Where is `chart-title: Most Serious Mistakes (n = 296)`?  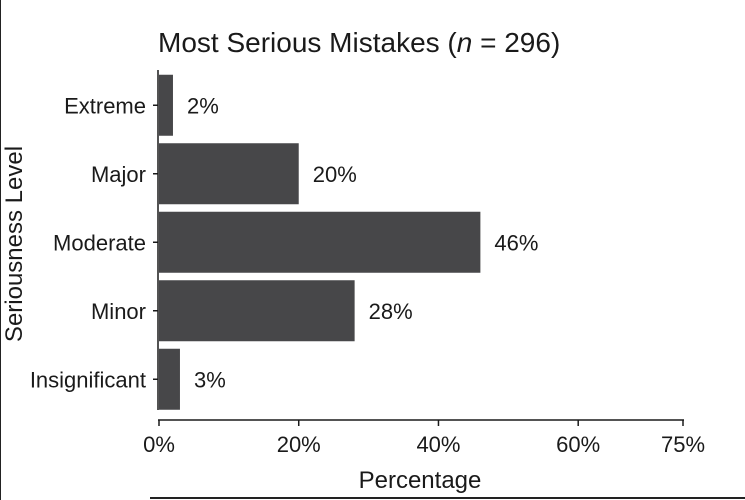
chart-title: Most Serious Mistakes (n = 296) is located at coordinates (359, 42).